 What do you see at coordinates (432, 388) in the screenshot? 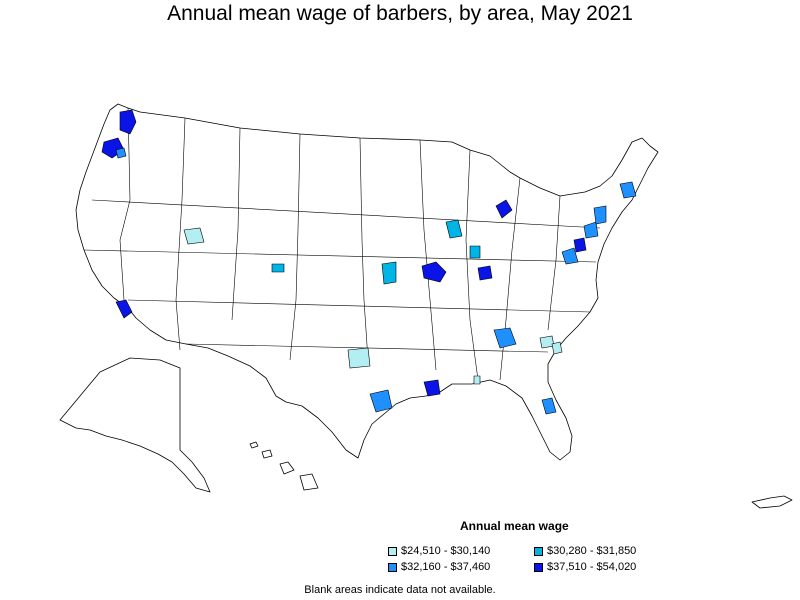
I see `metro-new-orleans` at bounding box center [432, 388].